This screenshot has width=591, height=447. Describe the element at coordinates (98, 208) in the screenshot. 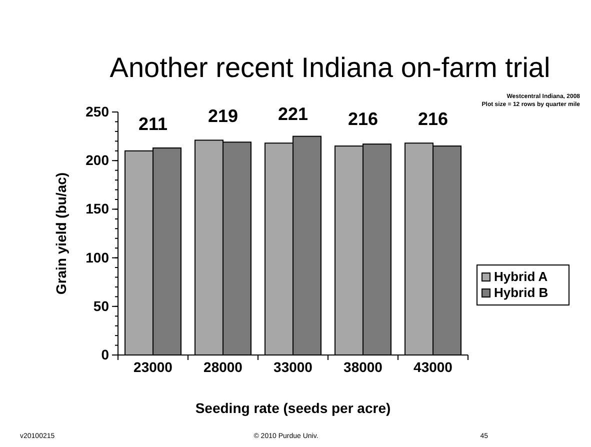

I see `y-tick-label: 150` at that location.